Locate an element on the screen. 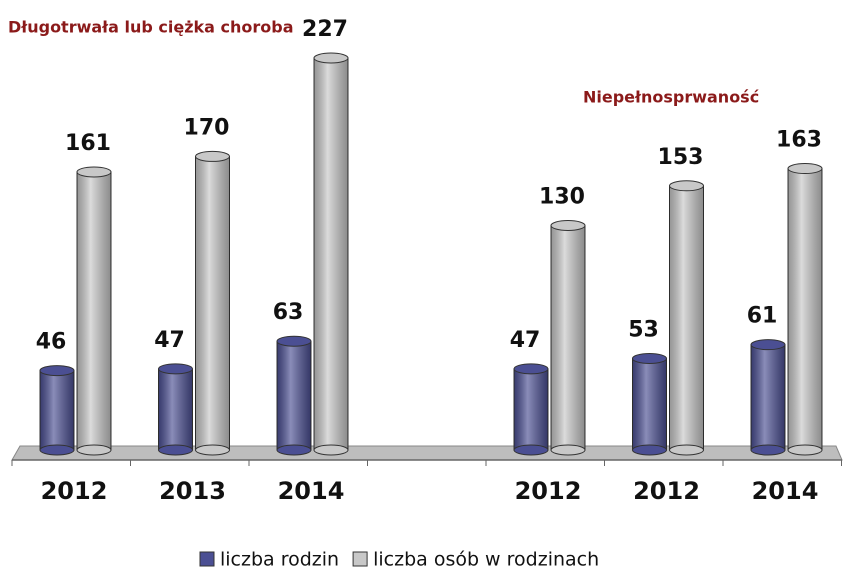  x-tick-label: 2013 is located at coordinates (192, 491).